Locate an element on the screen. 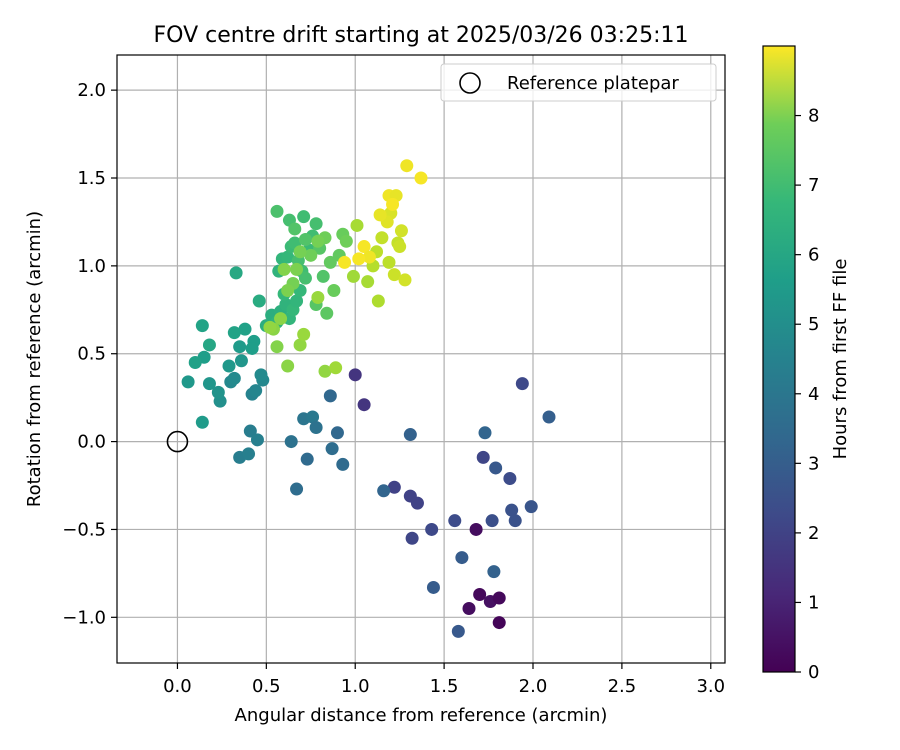 This screenshot has height=750, width=900. colorbar-tick-label: 1 is located at coordinates (813, 602).